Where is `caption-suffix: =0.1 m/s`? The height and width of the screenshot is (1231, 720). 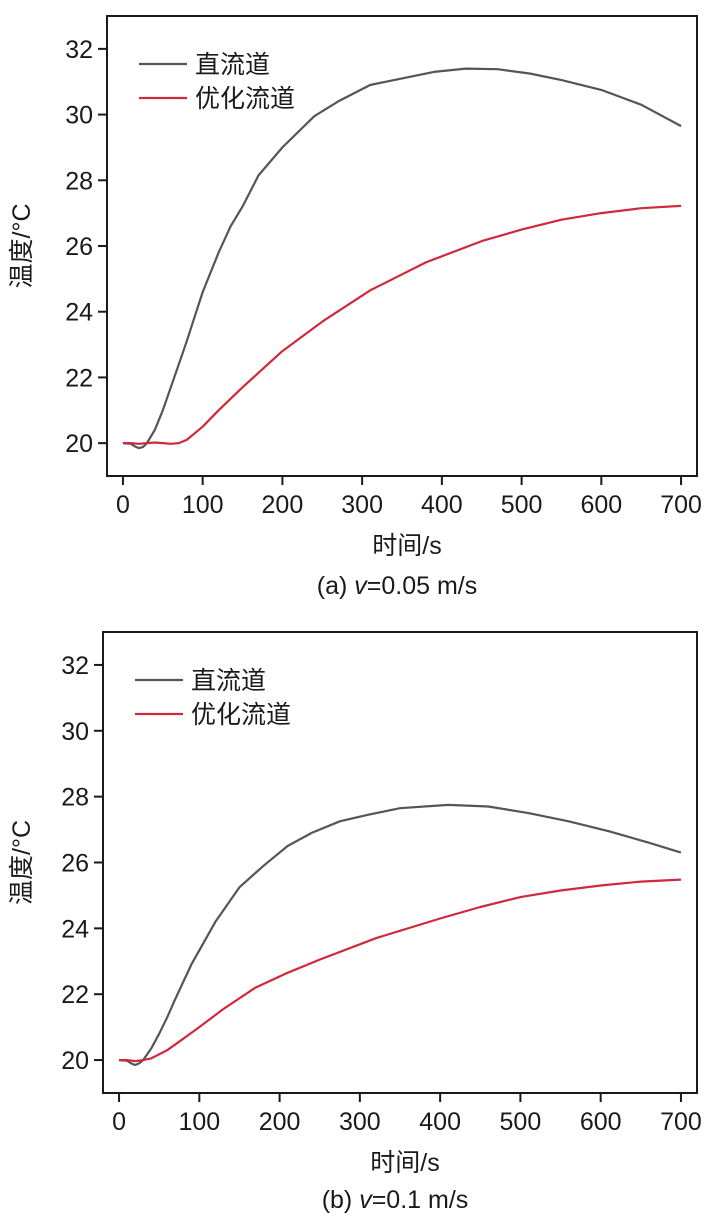
caption-suffix: =0.1 m/s is located at coordinates (420, 1200).